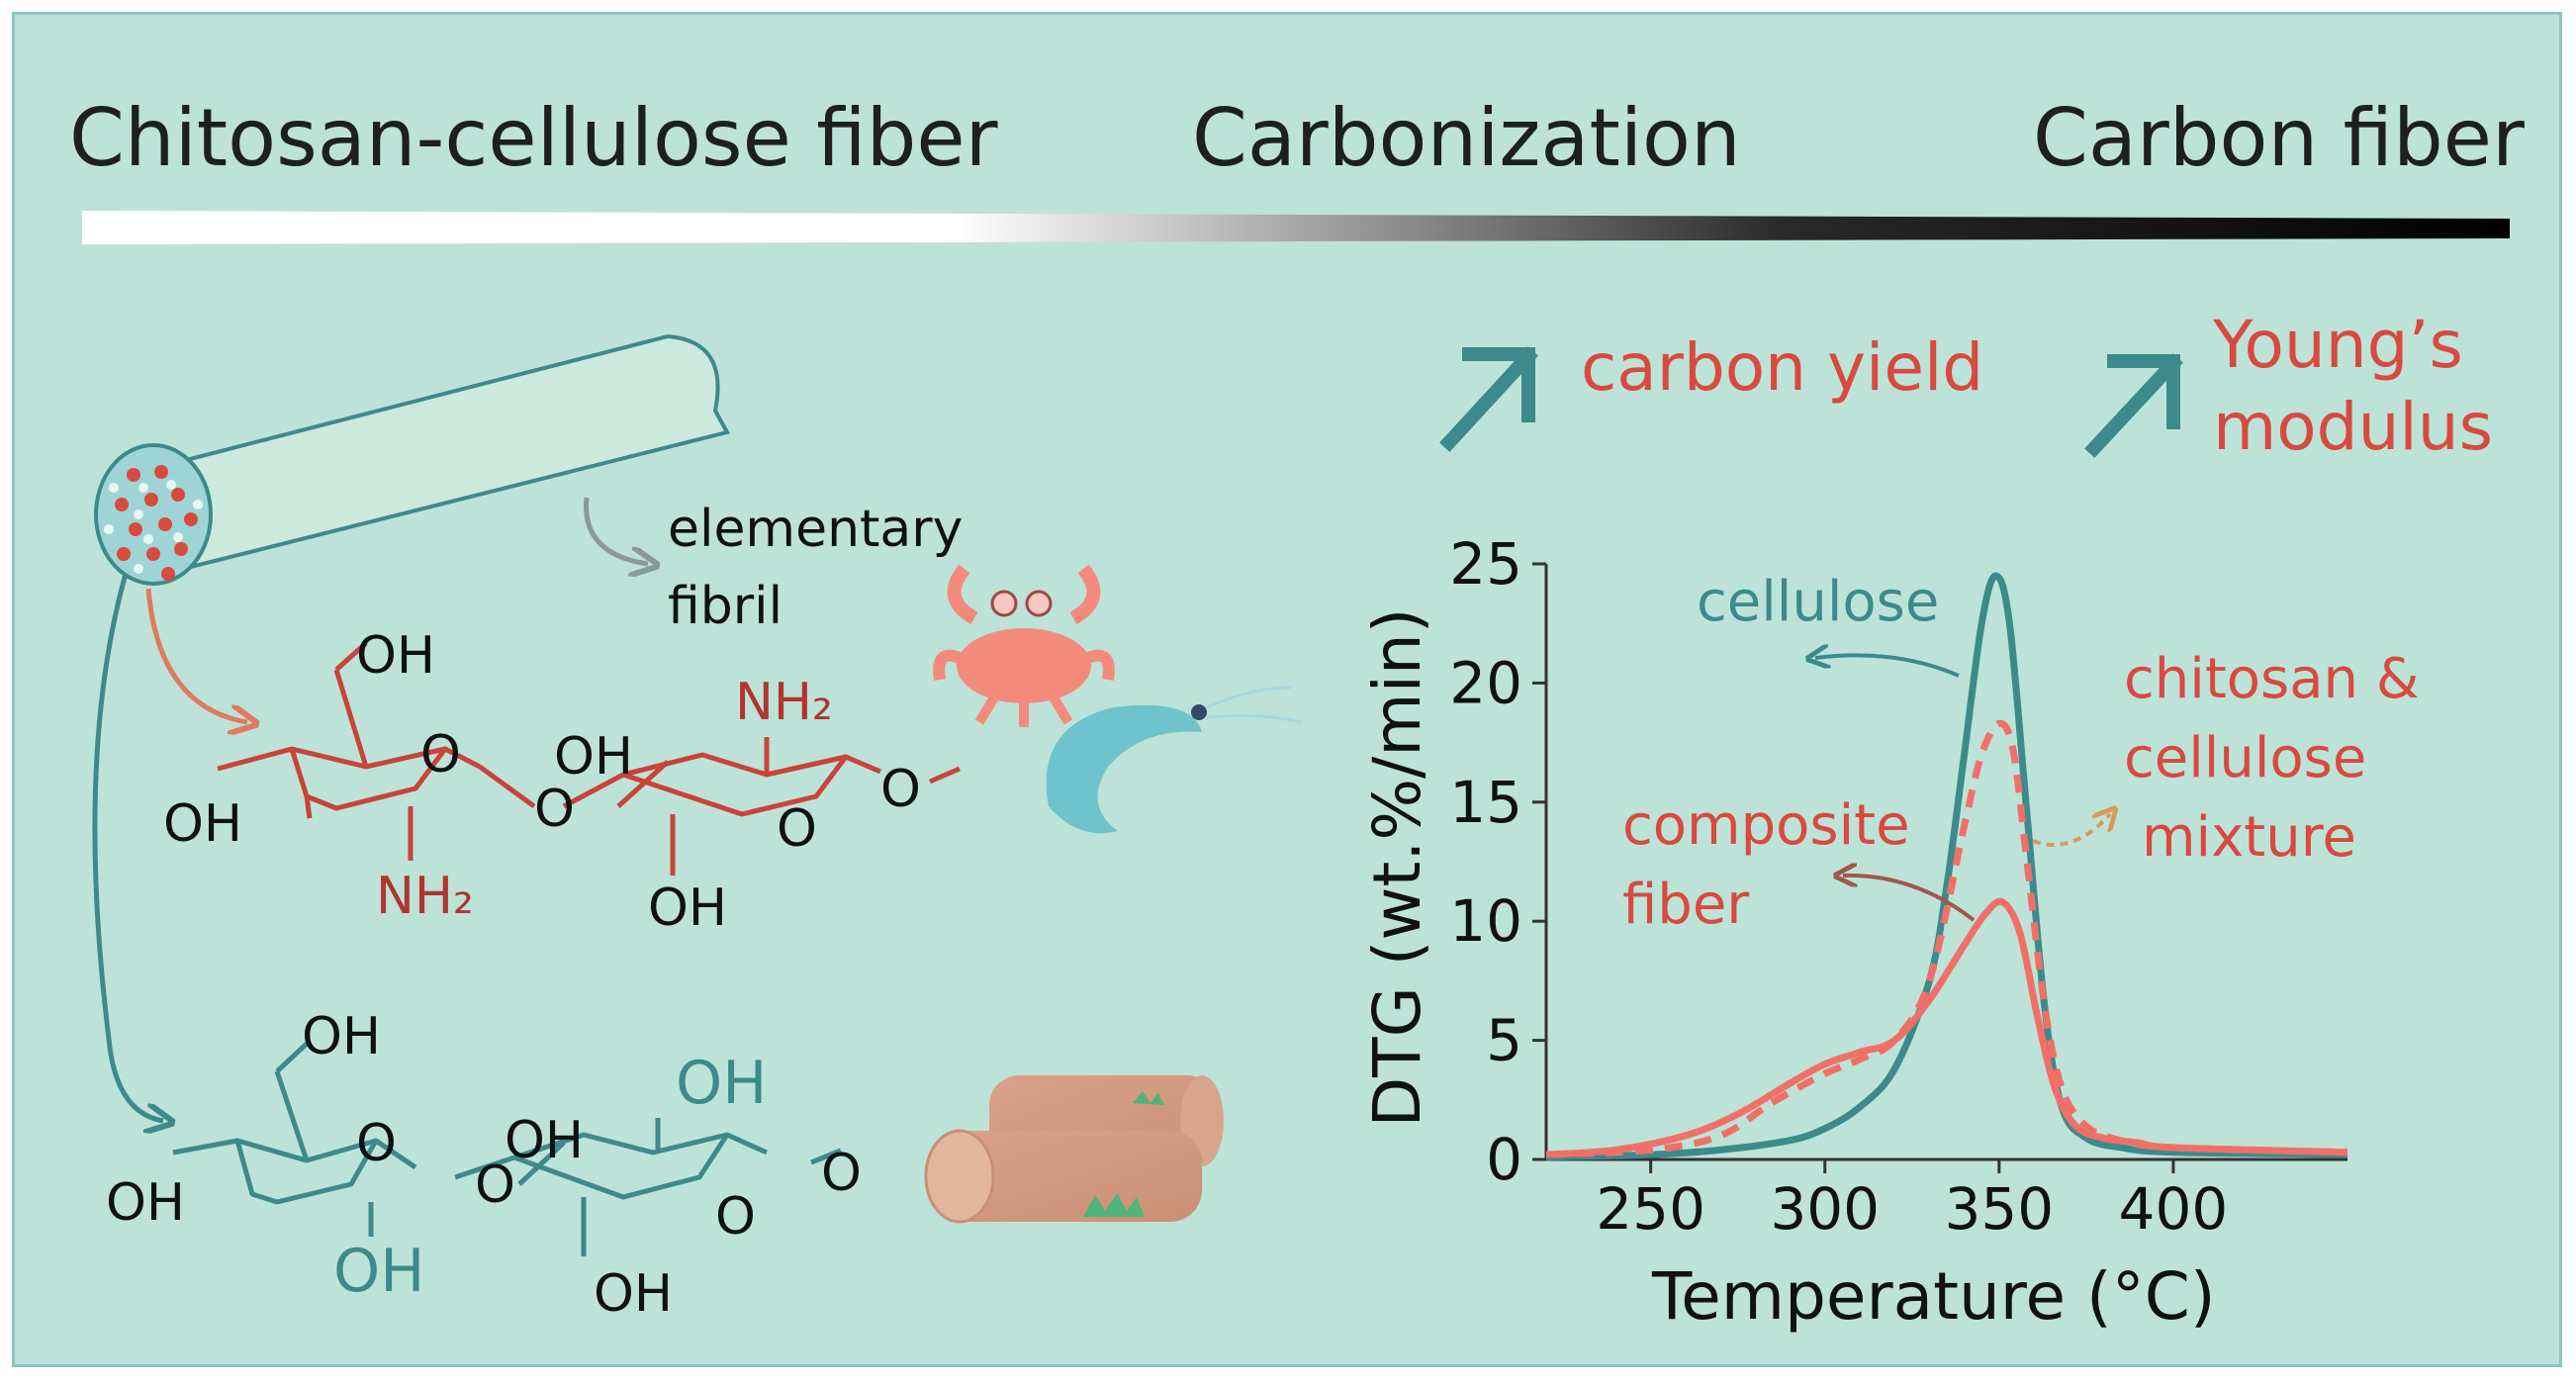  I want to click on chitosan-labels: OH OH O NH₂ O OH NH₂ O OH O, so click(542, 782).